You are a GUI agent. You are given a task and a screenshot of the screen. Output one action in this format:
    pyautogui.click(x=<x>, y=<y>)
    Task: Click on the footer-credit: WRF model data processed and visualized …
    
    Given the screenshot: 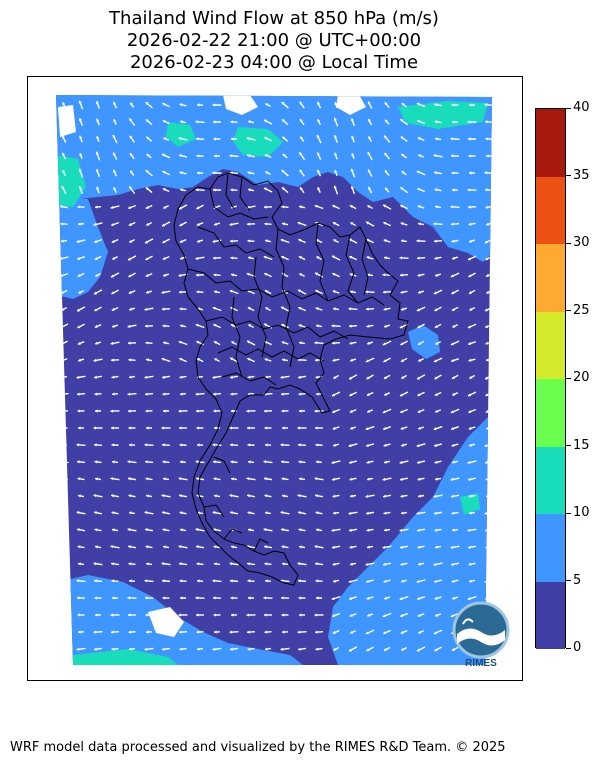 What is the action you would take?
    pyautogui.click(x=258, y=747)
    